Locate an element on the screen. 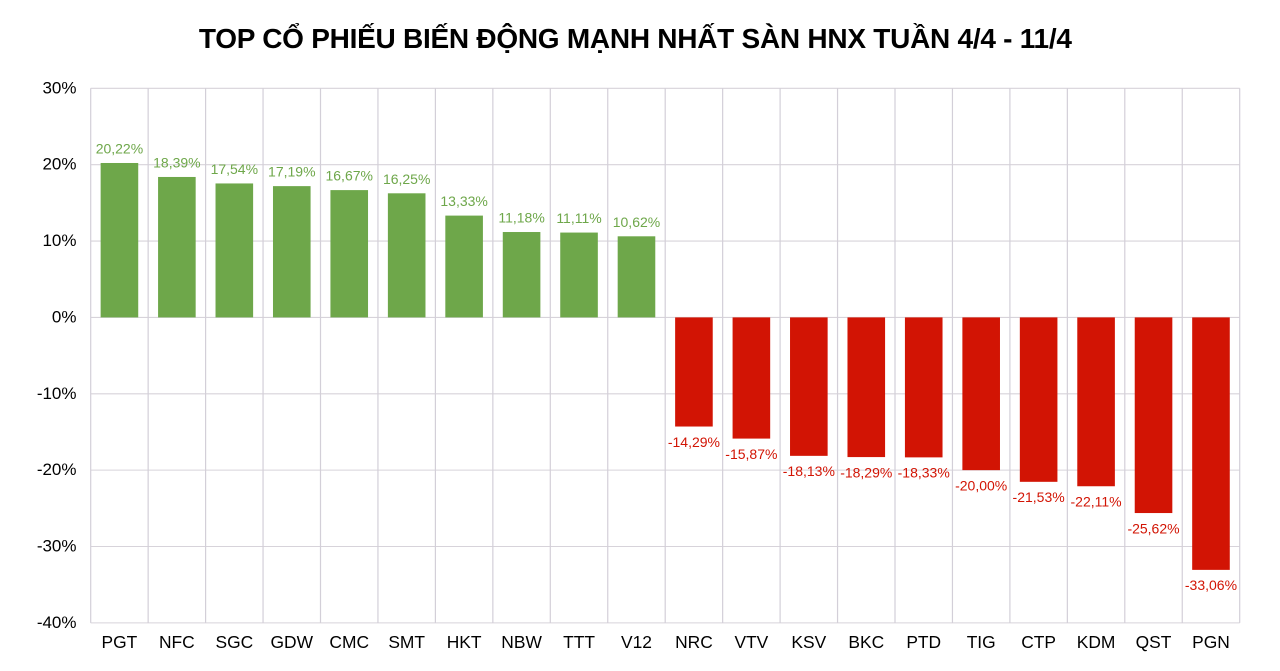  svg-text: 20,22% is located at coordinates (119, 148).